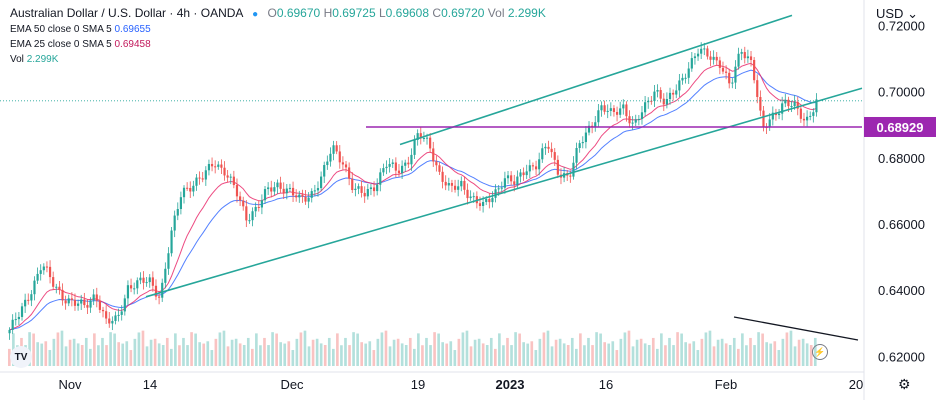 The height and width of the screenshot is (400, 936). Describe the element at coordinates (21, 357) in the screenshot. I see `tradingview-logo-icon: TV` at that location.